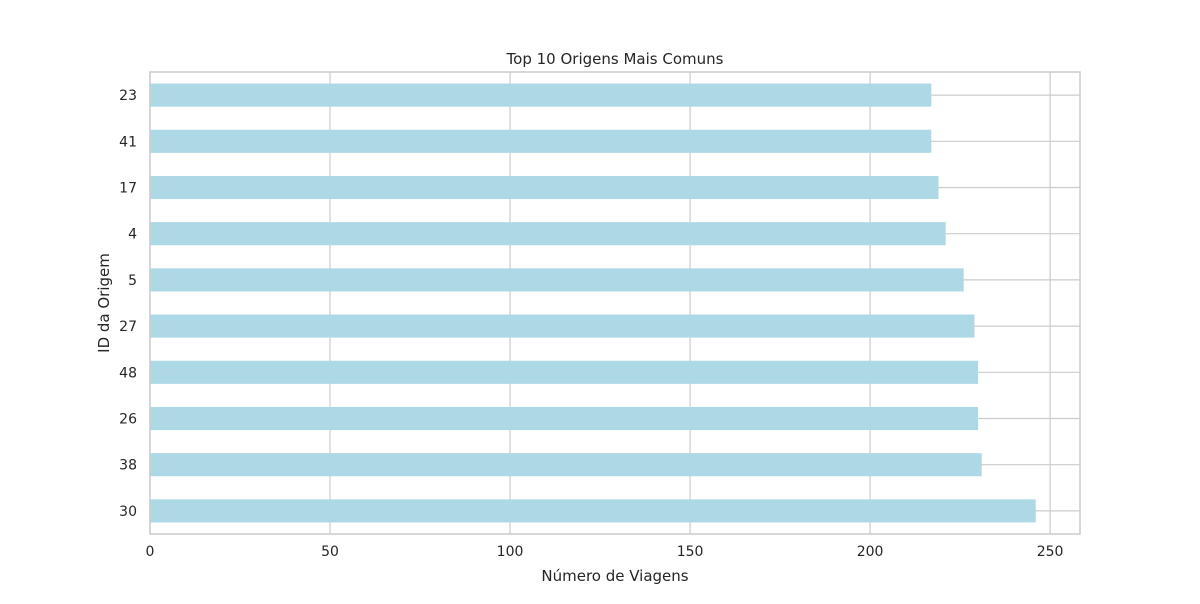 The height and width of the screenshot is (604, 1200). I want to click on y-axis-label: ID da Origem, so click(104, 303).